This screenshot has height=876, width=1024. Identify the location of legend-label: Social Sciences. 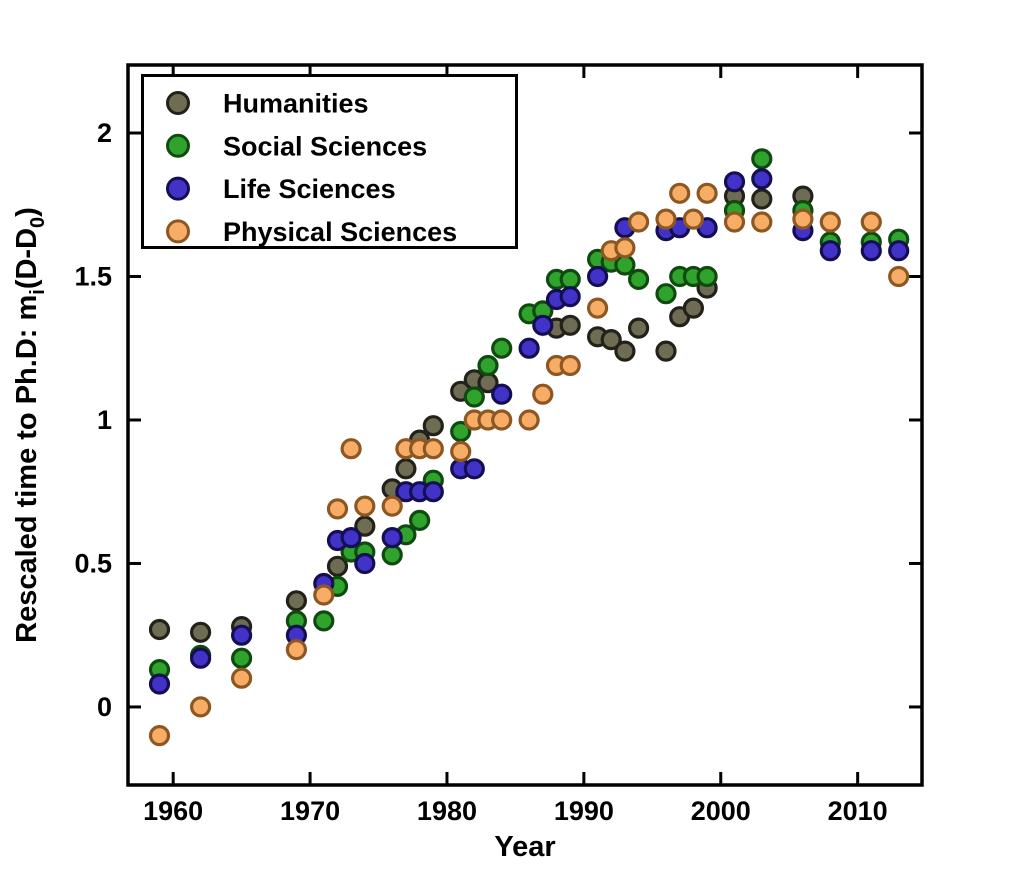
(325, 146).